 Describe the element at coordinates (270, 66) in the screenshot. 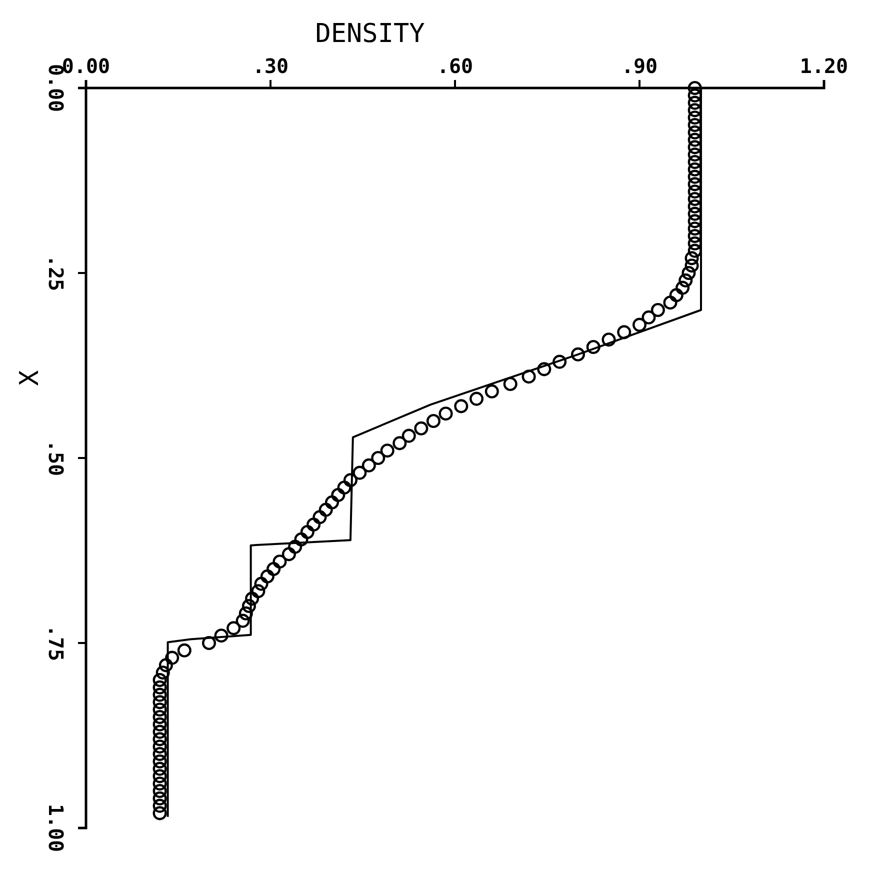

I see `x-tick-label: .30` at that location.